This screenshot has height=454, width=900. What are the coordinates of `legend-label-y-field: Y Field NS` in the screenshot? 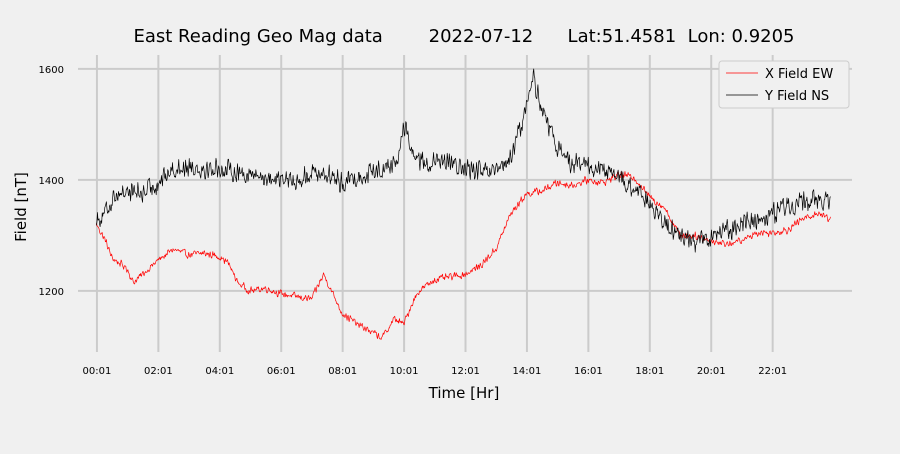 It's located at (796, 96).